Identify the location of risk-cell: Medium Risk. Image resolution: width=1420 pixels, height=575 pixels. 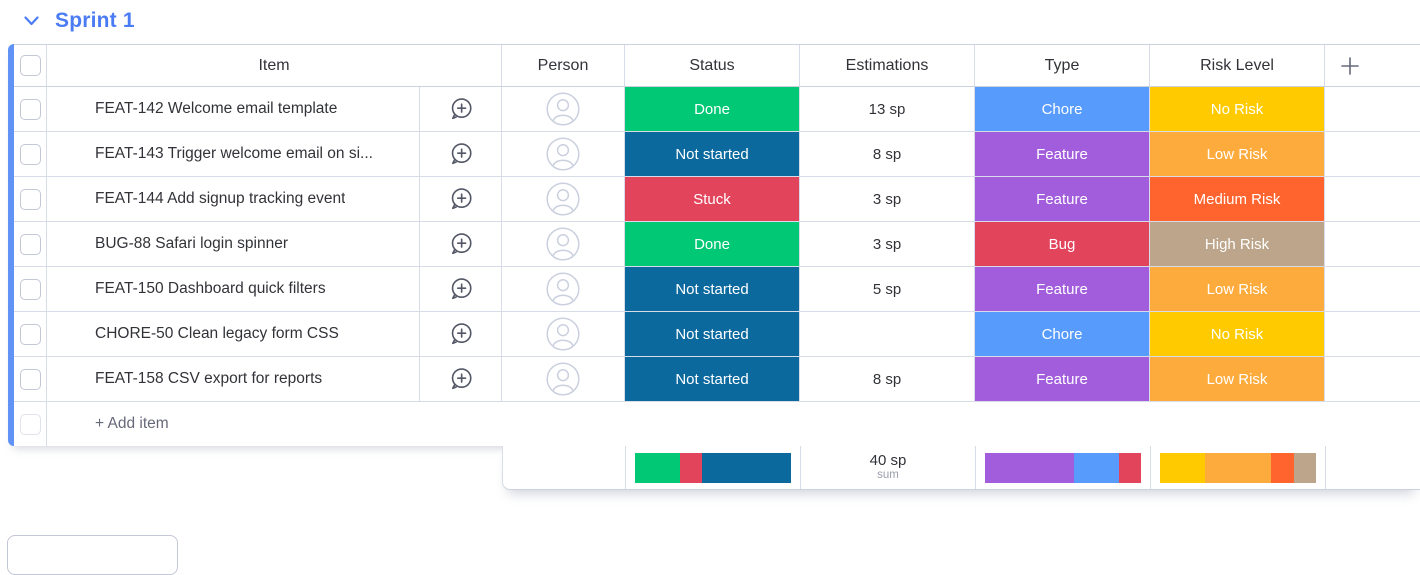
(1237, 199).